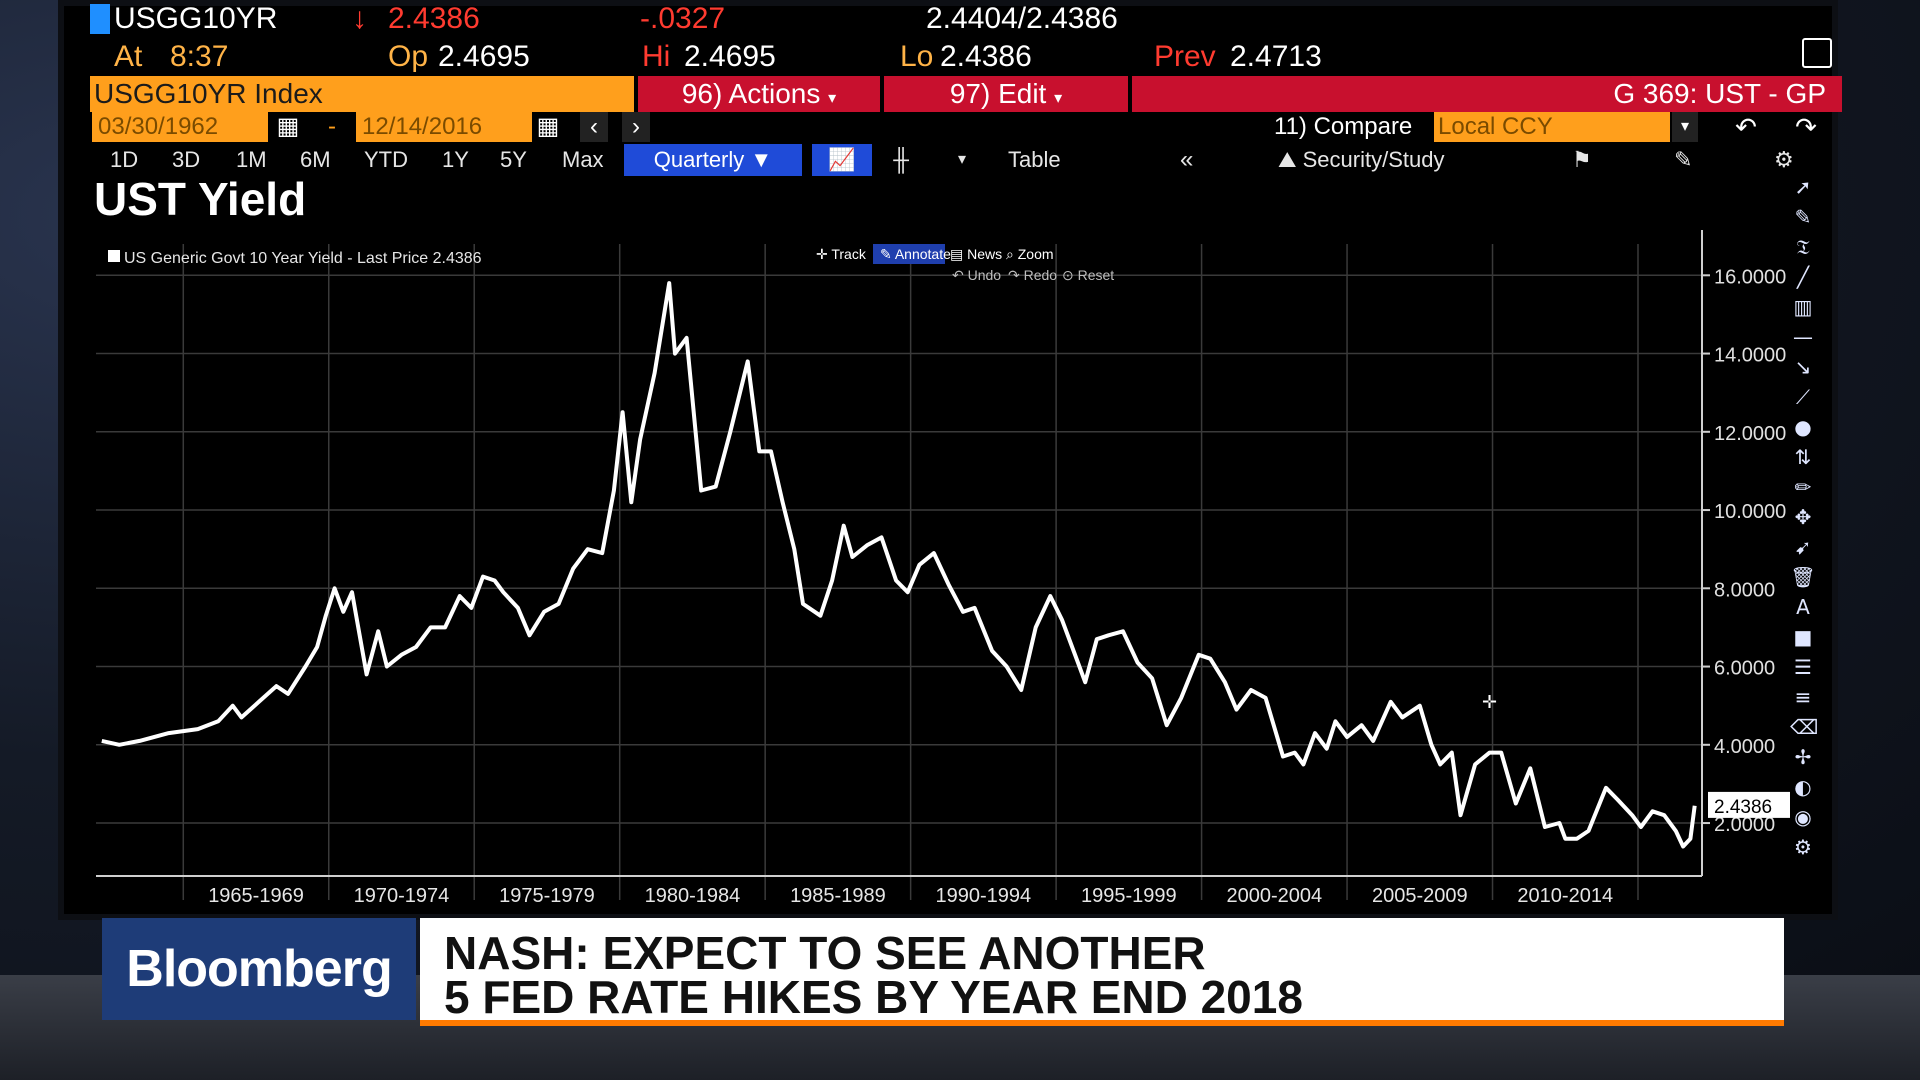 The height and width of the screenshot is (1080, 1920). Describe the element at coordinates (1803, 307) in the screenshot. I see `fib-tool-icon: ▥` at that location.